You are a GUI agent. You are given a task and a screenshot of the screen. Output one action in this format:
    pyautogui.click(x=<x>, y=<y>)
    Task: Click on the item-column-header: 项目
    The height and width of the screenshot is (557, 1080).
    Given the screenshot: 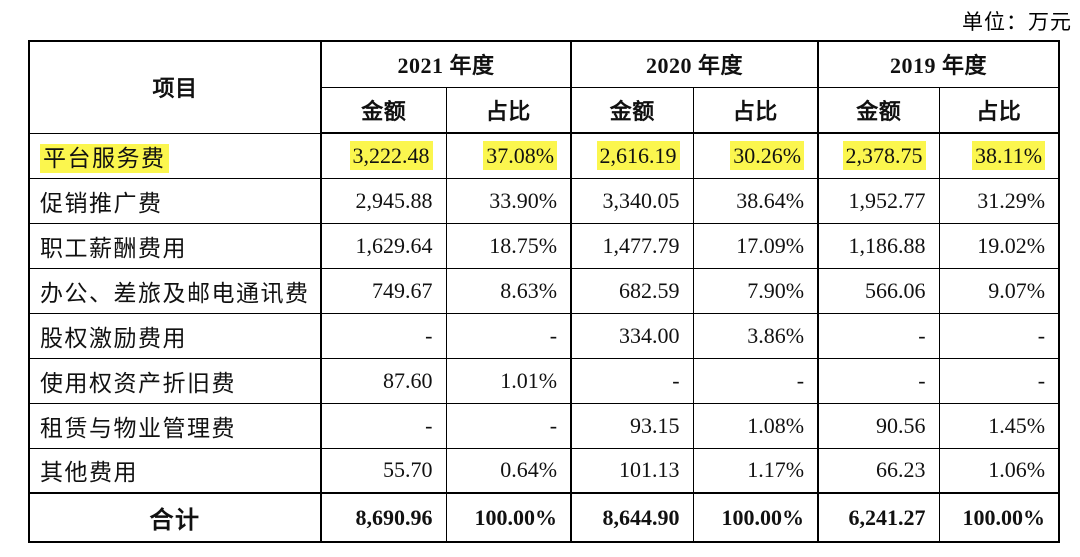 What is the action you would take?
    pyautogui.click(x=175, y=87)
    